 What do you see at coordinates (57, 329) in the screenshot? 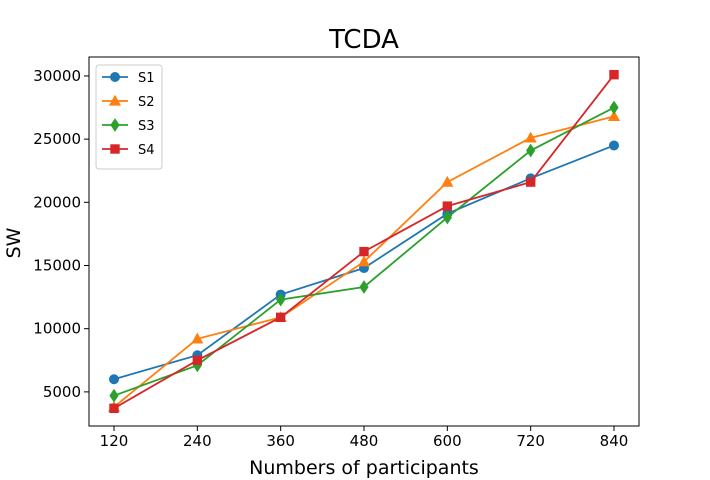
I see `y-tick-label: 10000` at bounding box center [57, 329].